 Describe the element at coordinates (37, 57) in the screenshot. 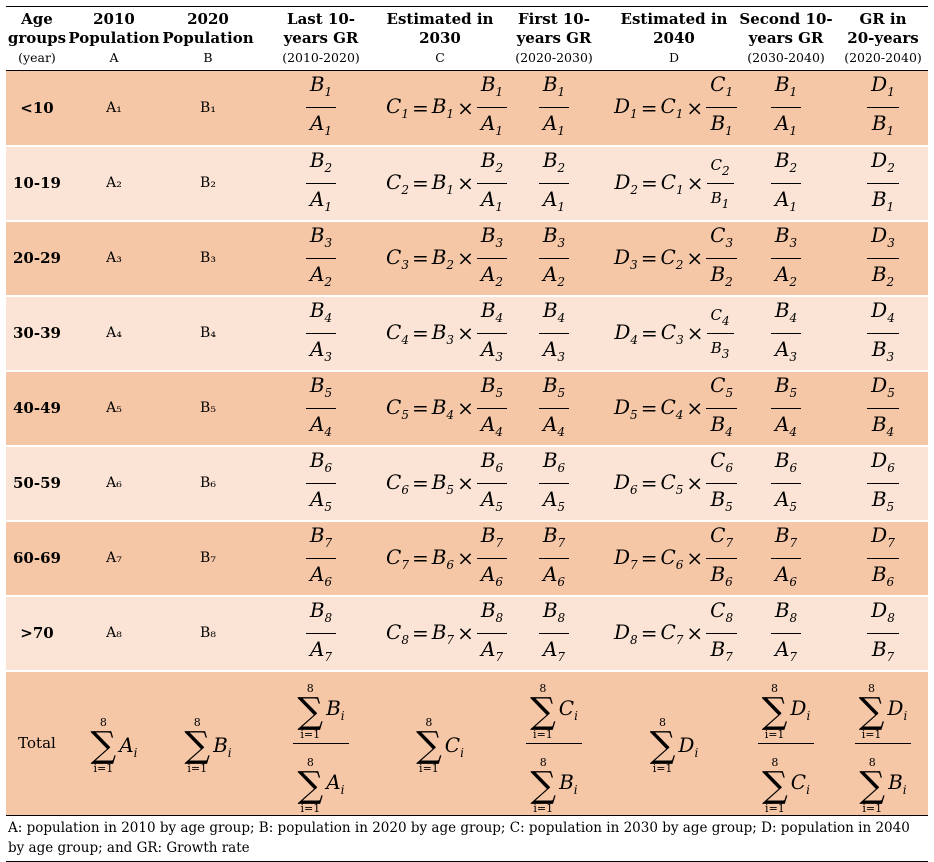

I see `column-header-line: (year)` at that location.